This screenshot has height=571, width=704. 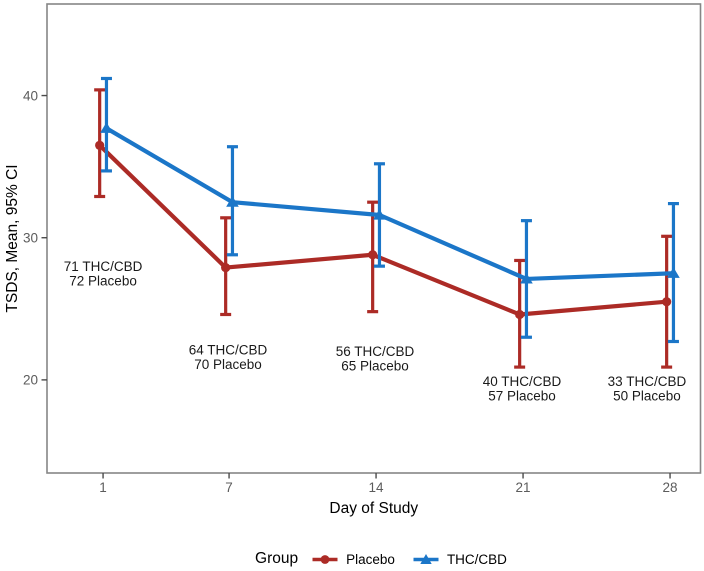 I want to click on placebo-key-icon, so click(x=325, y=559).